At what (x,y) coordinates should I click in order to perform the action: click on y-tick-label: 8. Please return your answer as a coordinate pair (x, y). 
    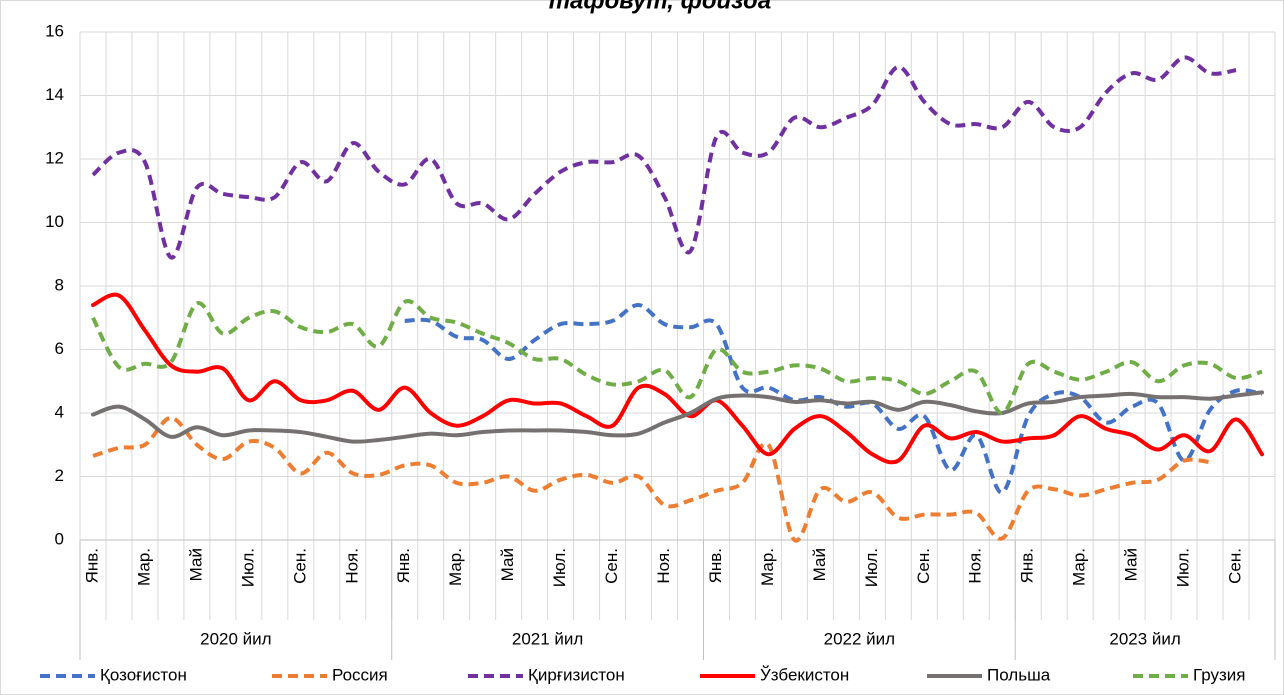
    Looking at the image, I should click on (59, 284).